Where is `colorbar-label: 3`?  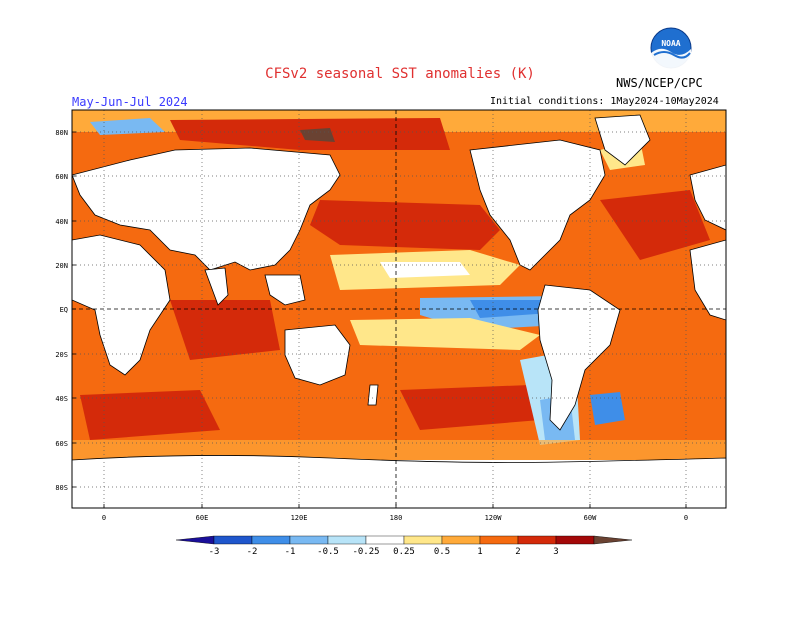
colorbar-label: 3 is located at coordinates (555, 552).